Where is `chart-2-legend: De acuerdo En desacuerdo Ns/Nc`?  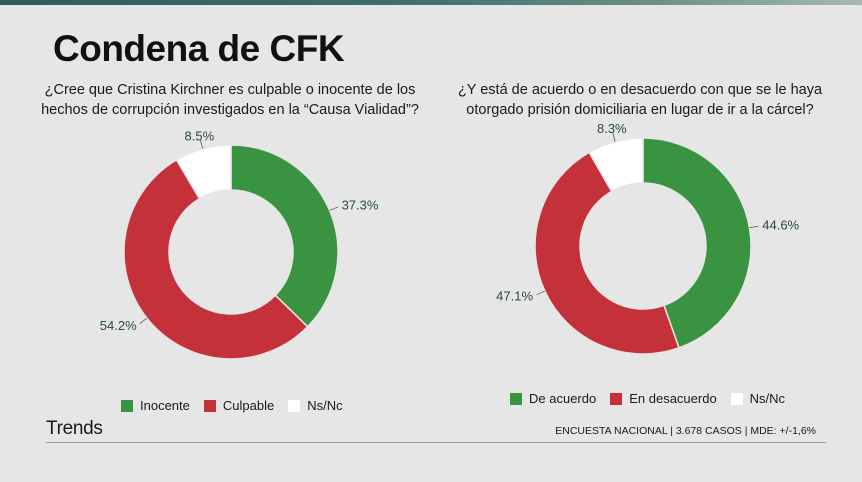 chart-2-legend: De acuerdo En desacuerdo Ns/Nc is located at coordinates (654, 398).